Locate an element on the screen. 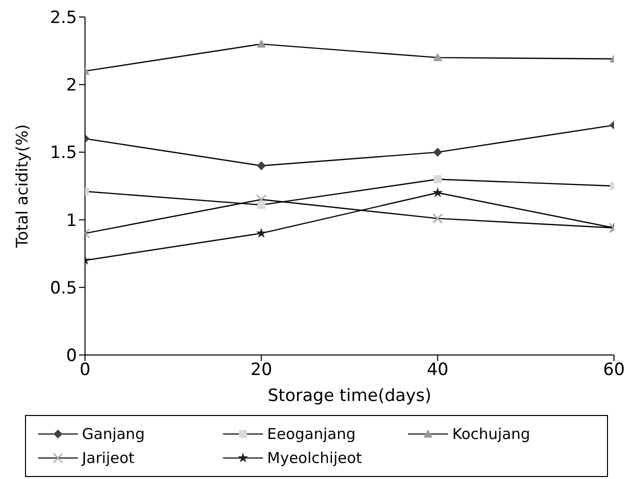  y-axis-title: Total acidity(%) is located at coordinates (22, 186).